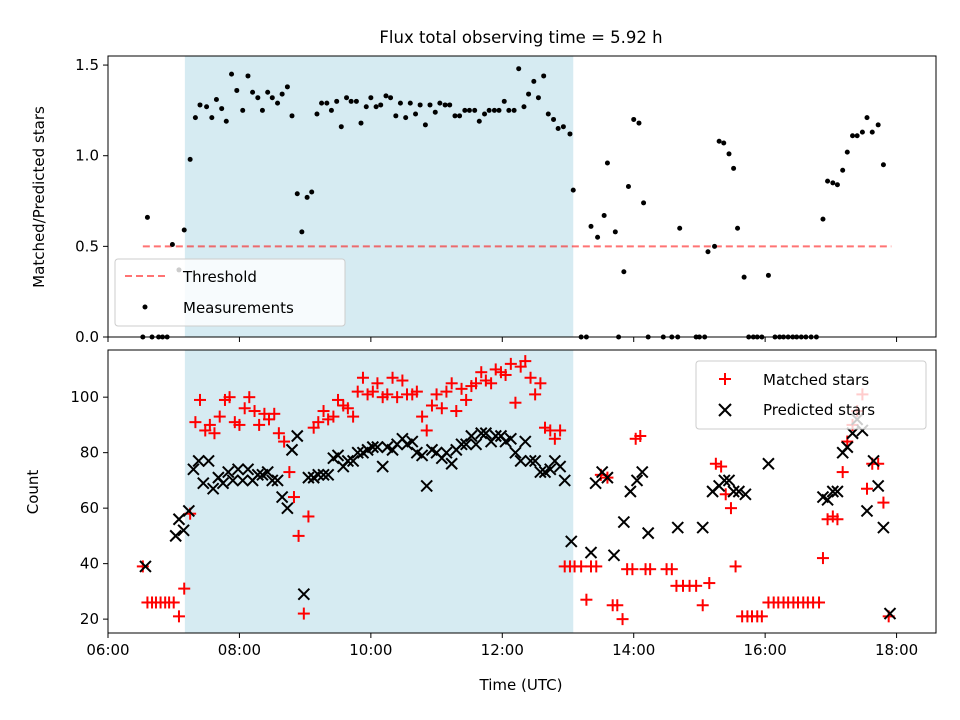  What do you see at coordinates (896, 650) in the screenshot?
I see `x-tick-label: 18:00` at bounding box center [896, 650].